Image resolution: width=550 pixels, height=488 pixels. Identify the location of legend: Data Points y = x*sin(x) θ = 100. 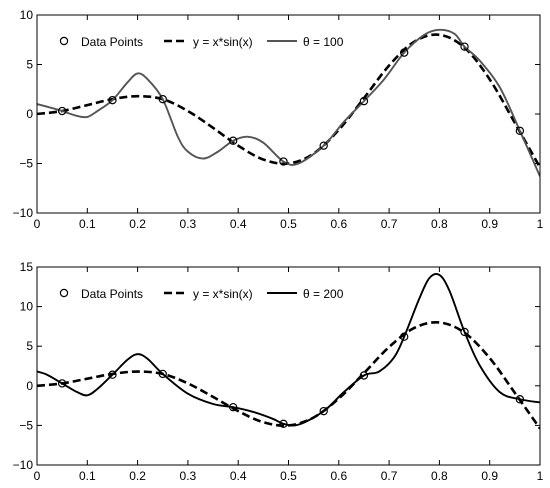
(201, 42).